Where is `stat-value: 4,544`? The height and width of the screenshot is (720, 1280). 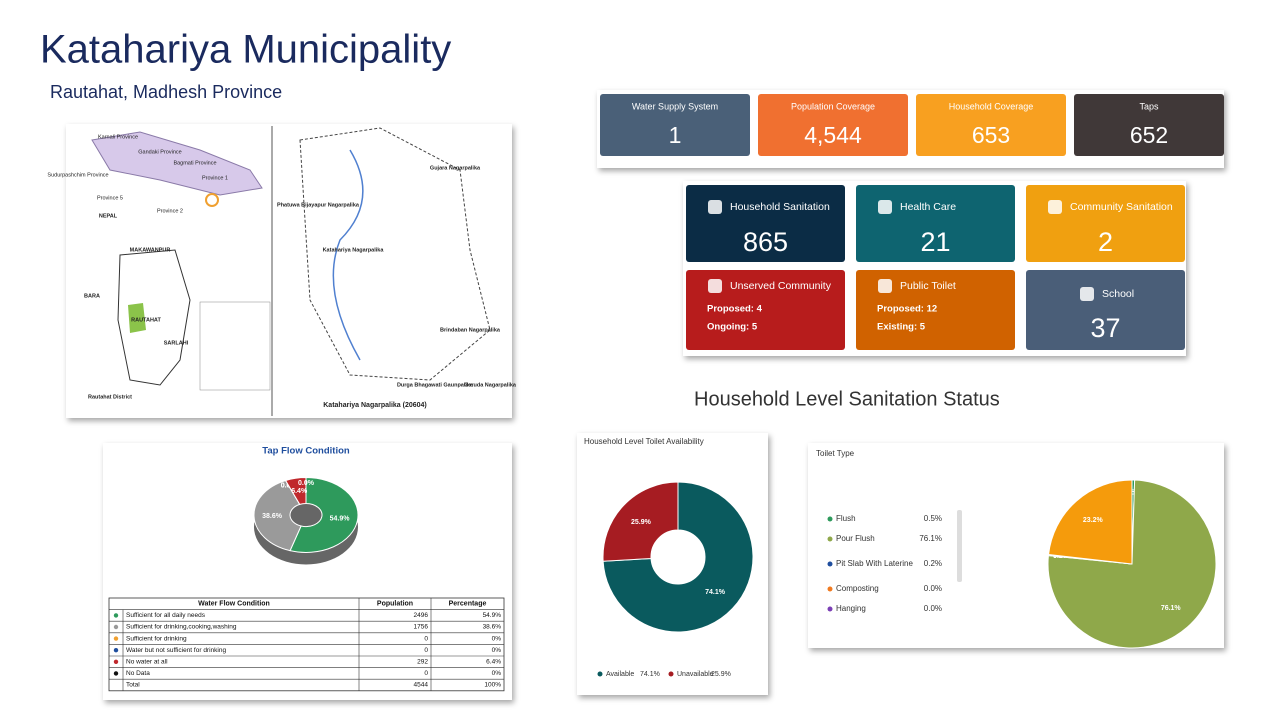
stat-value: 4,544 is located at coordinates (833, 135).